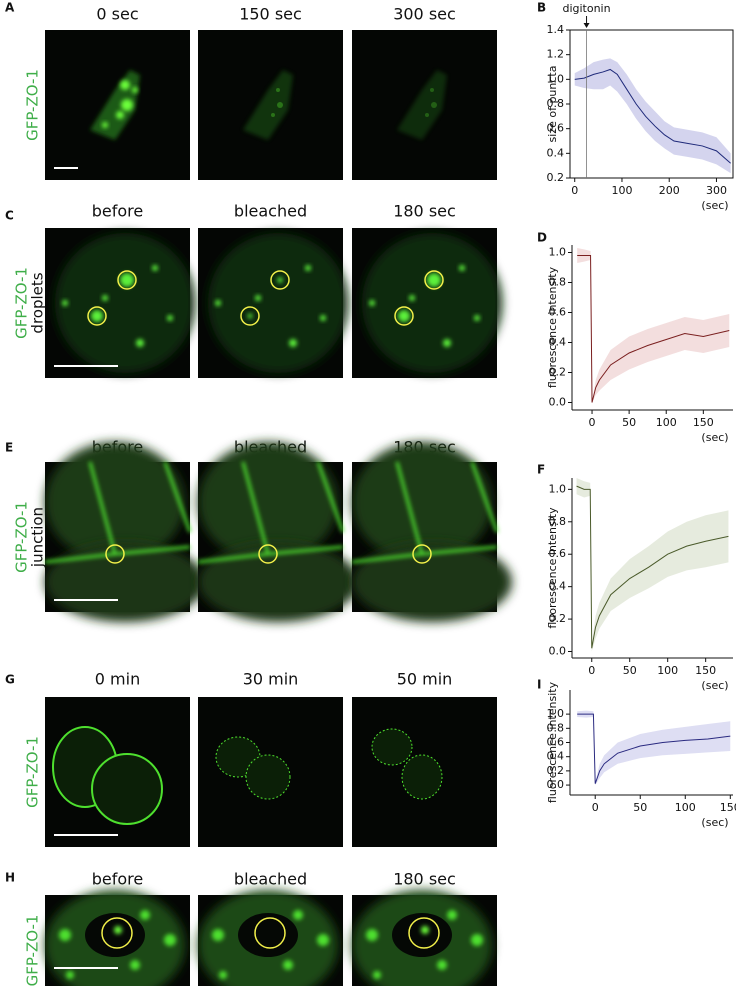  I want to click on y-tick-label: 1.2, so click(556, 54).